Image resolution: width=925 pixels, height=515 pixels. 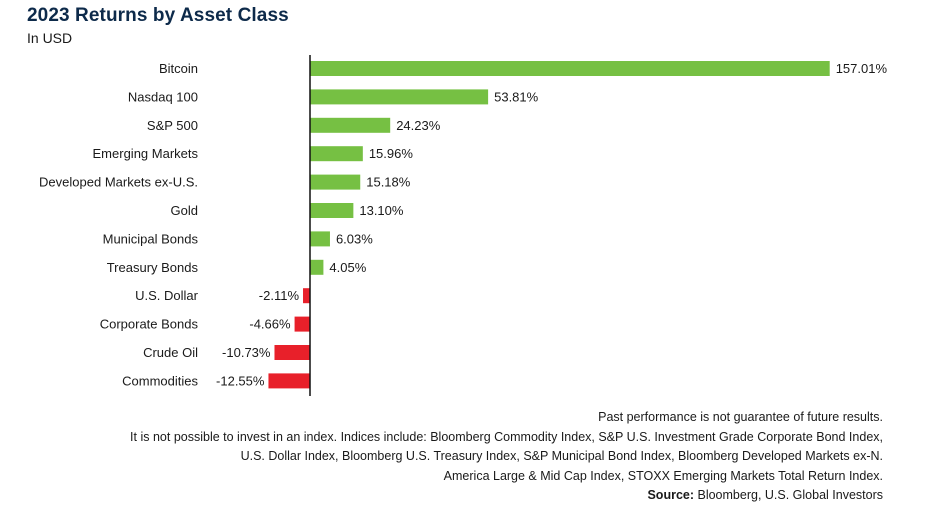 I want to click on bar-gold, so click(x=332, y=210).